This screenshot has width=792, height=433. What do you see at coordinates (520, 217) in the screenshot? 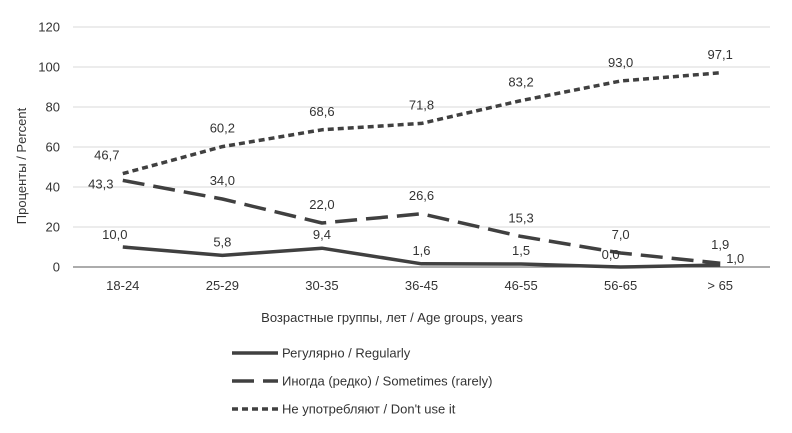
I see `data-label: 15,3` at bounding box center [520, 217].